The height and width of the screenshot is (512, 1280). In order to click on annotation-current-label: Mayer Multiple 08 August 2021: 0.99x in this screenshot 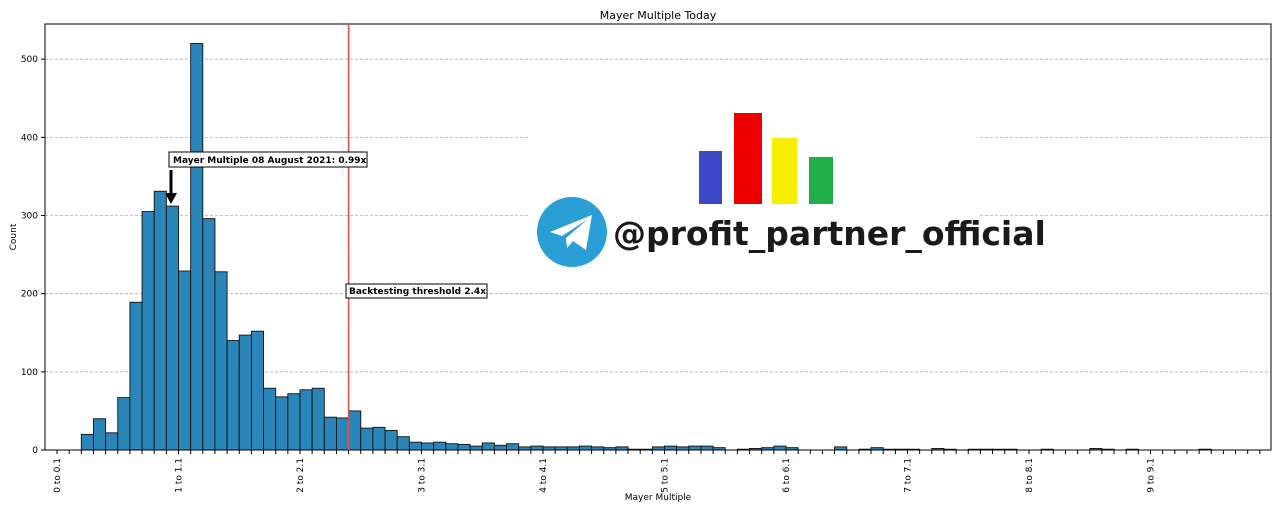, I will do `click(270, 161)`.